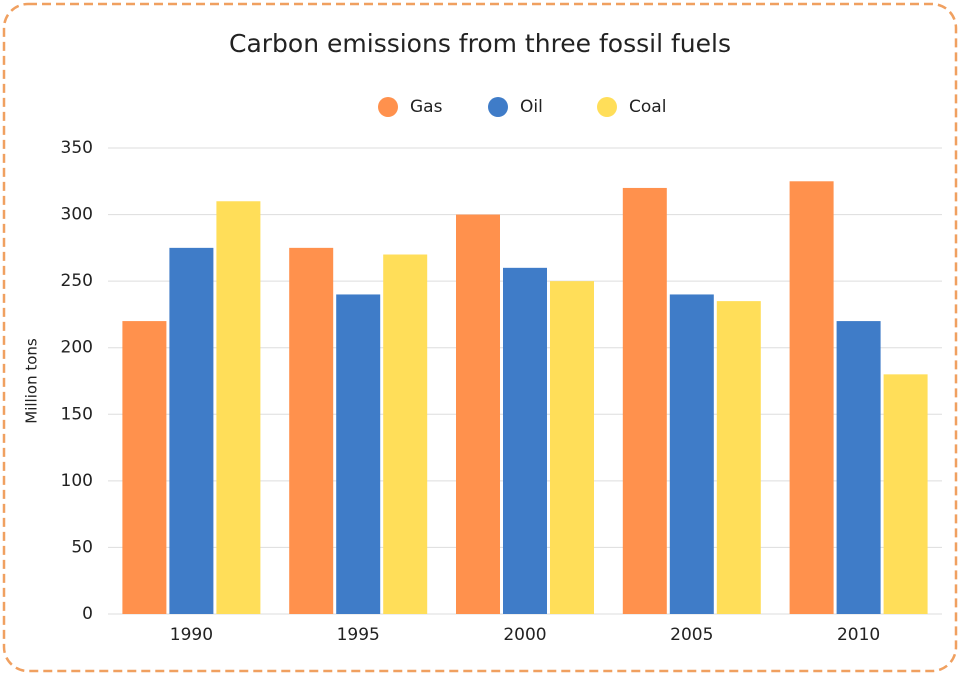 The height and width of the screenshot is (675, 960). Describe the element at coordinates (77, 281) in the screenshot. I see `y-tick-label: 250` at that location.